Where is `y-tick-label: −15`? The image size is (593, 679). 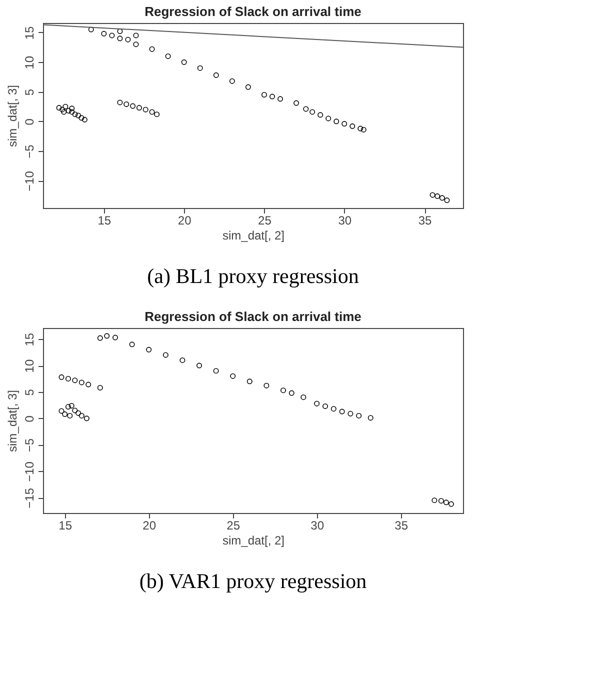
y-tick-label: −15 is located at coordinates (29, 498).